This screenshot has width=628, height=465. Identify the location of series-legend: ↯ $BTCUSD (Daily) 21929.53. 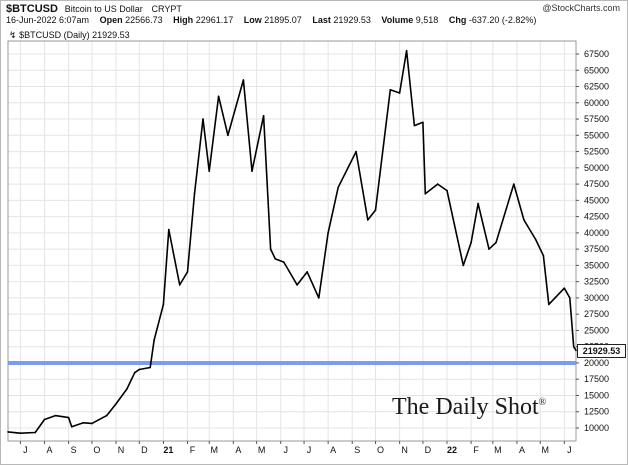
(69, 35).